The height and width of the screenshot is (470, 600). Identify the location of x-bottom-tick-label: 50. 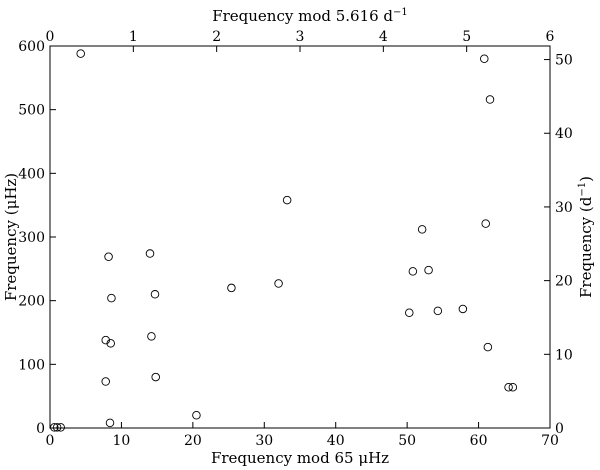
(407, 441).